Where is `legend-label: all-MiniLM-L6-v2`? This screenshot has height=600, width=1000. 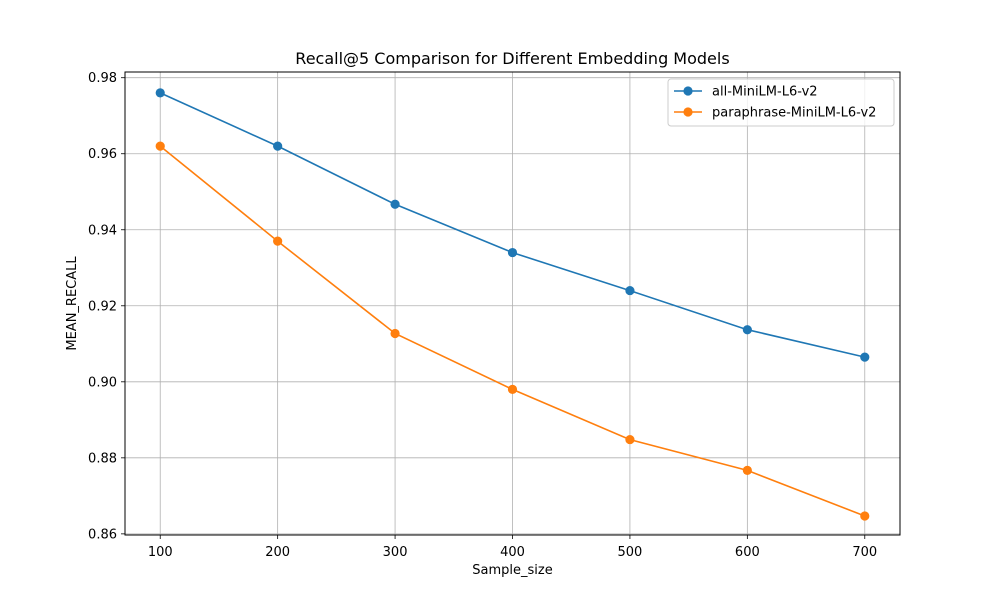 legend-label: all-MiniLM-L6-v2 is located at coordinates (765, 92).